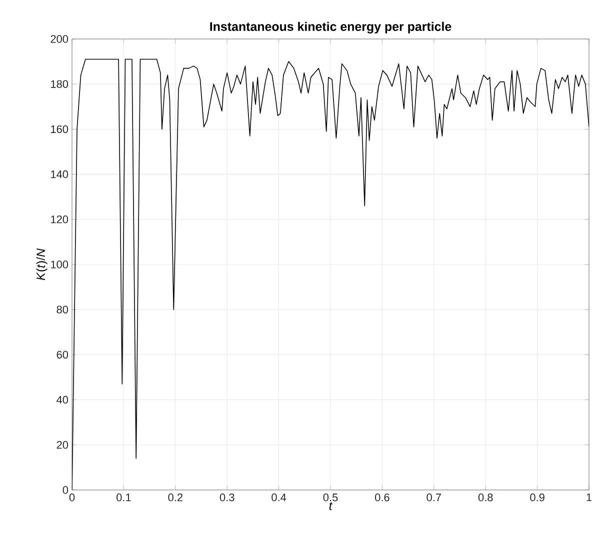  I want to click on chart-title: Instantaneous kinetic energy per particle, so click(331, 28).